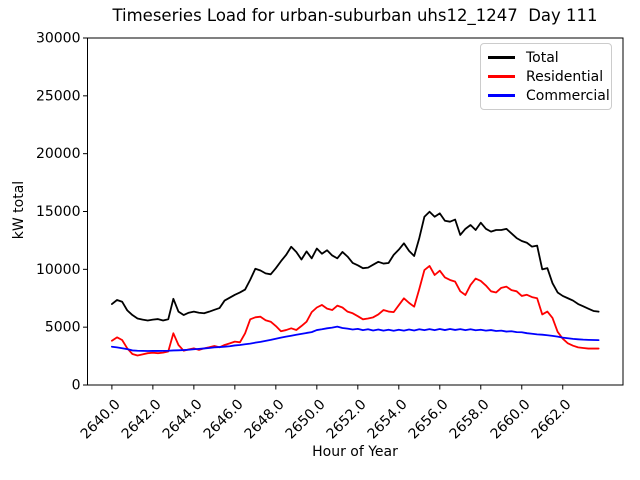  Describe the element at coordinates (568, 95) in the screenshot. I see `legend-label-commercial: Commercial` at that location.